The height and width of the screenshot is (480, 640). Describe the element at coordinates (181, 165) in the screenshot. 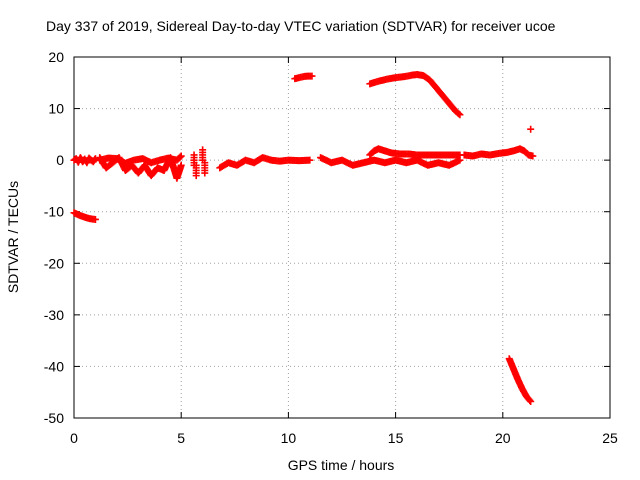

I see `data-point-band-b` at that location.